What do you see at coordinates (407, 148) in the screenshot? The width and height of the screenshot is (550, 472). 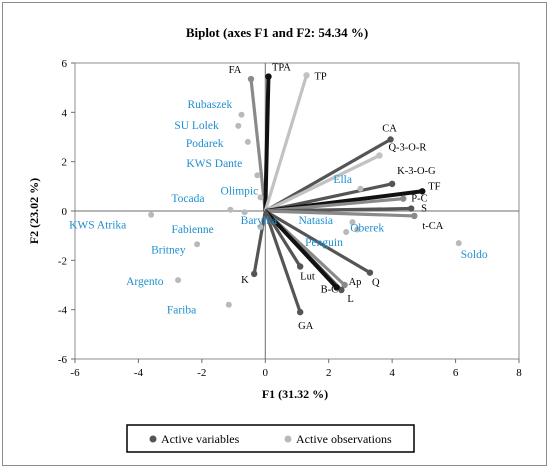 I see `variable-label: Q-3-O-R` at bounding box center [407, 148].